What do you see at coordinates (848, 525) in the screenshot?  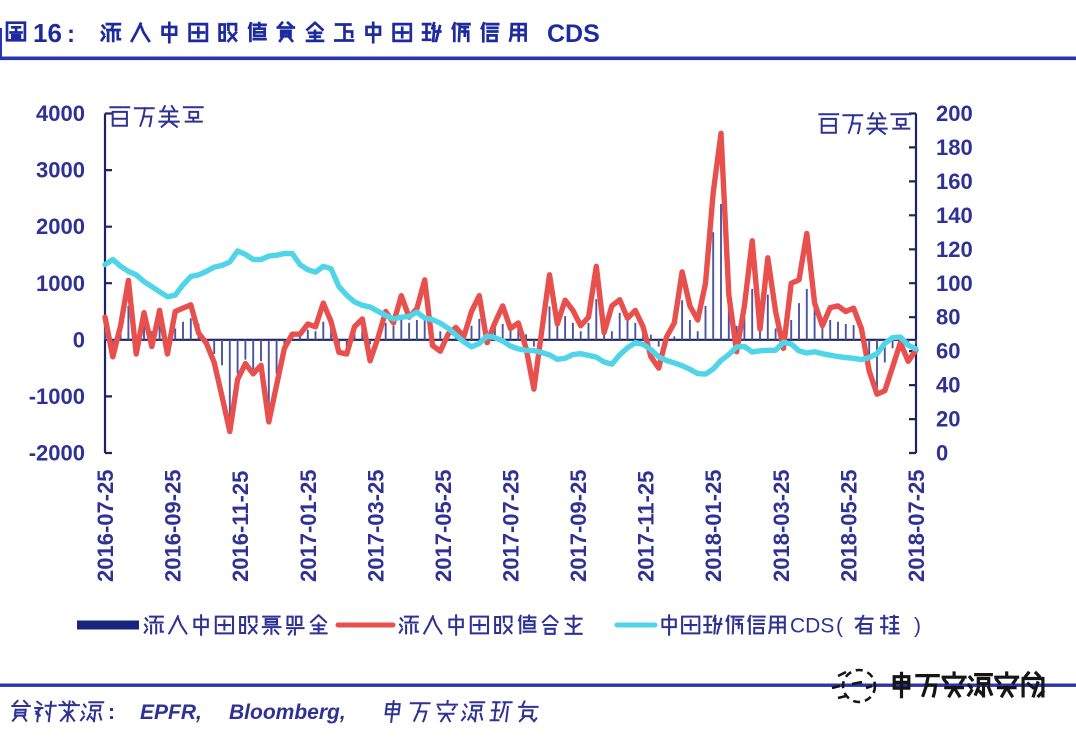 I see `svg-text: 2018-05-25` at bounding box center [848, 525].